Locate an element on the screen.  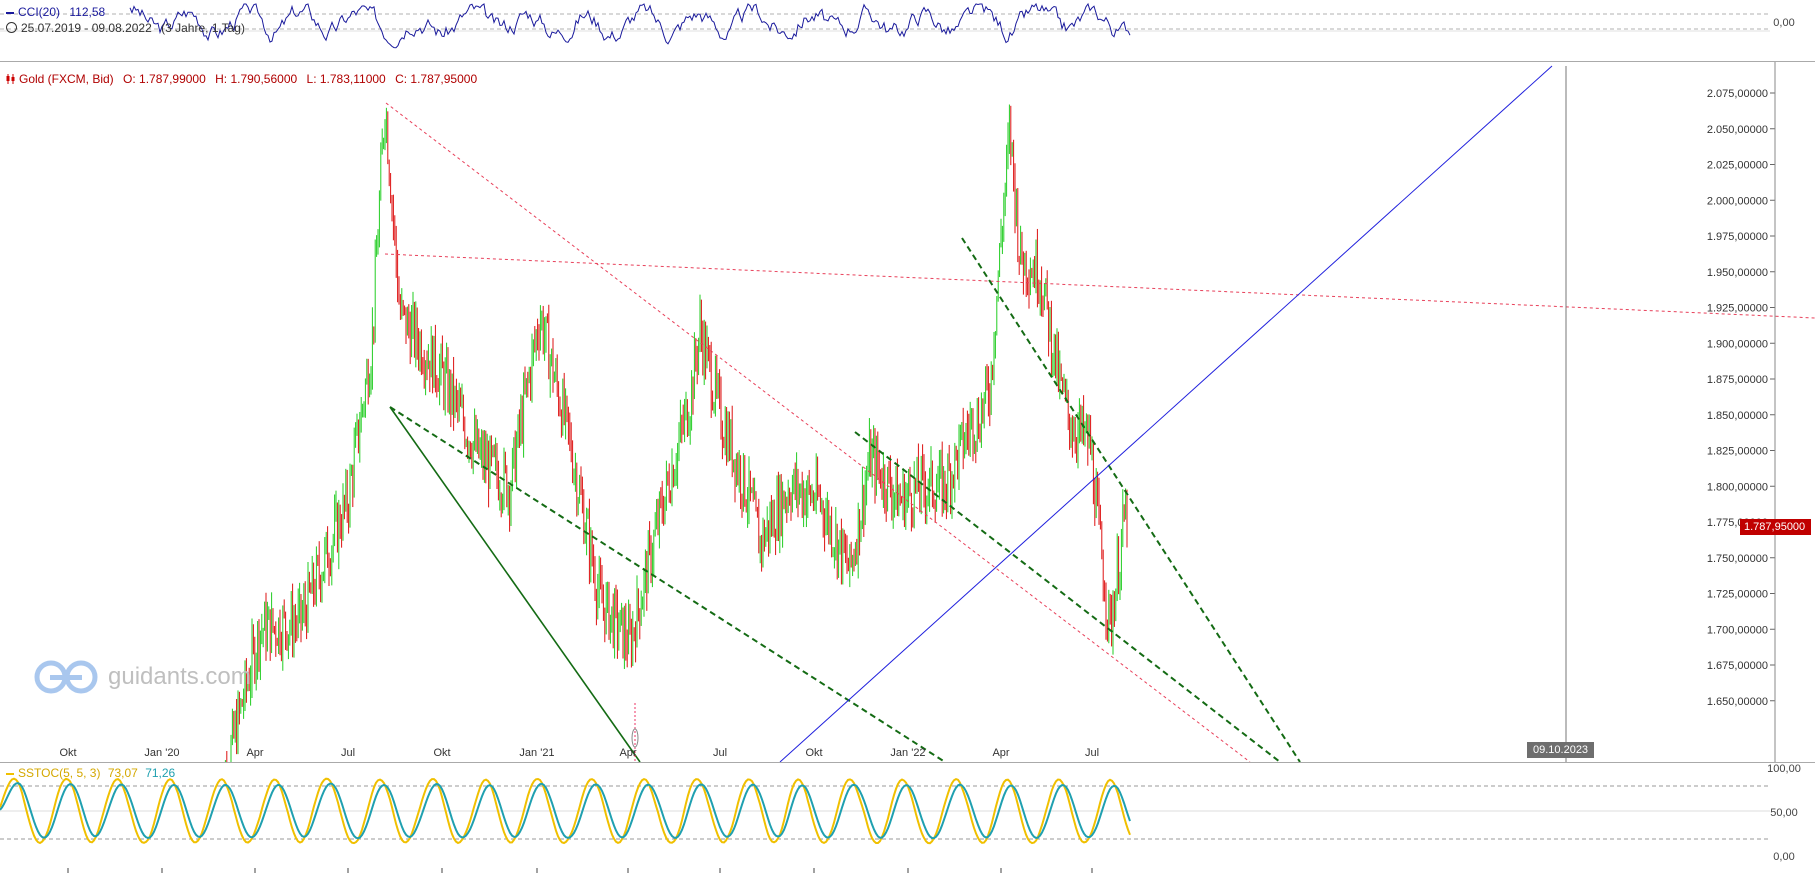
ohlc-close: C: 1.787,95000 is located at coordinates (436, 79).